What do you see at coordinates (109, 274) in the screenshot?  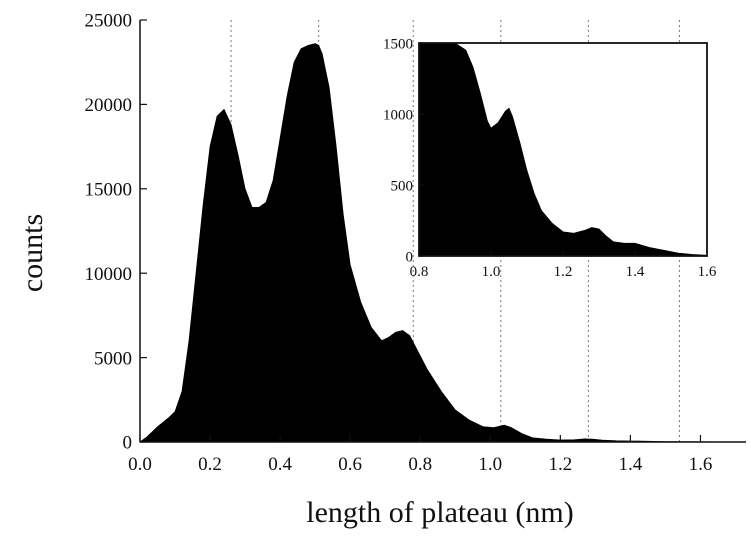 I see `main-y-tick-label: 10000` at bounding box center [109, 274].